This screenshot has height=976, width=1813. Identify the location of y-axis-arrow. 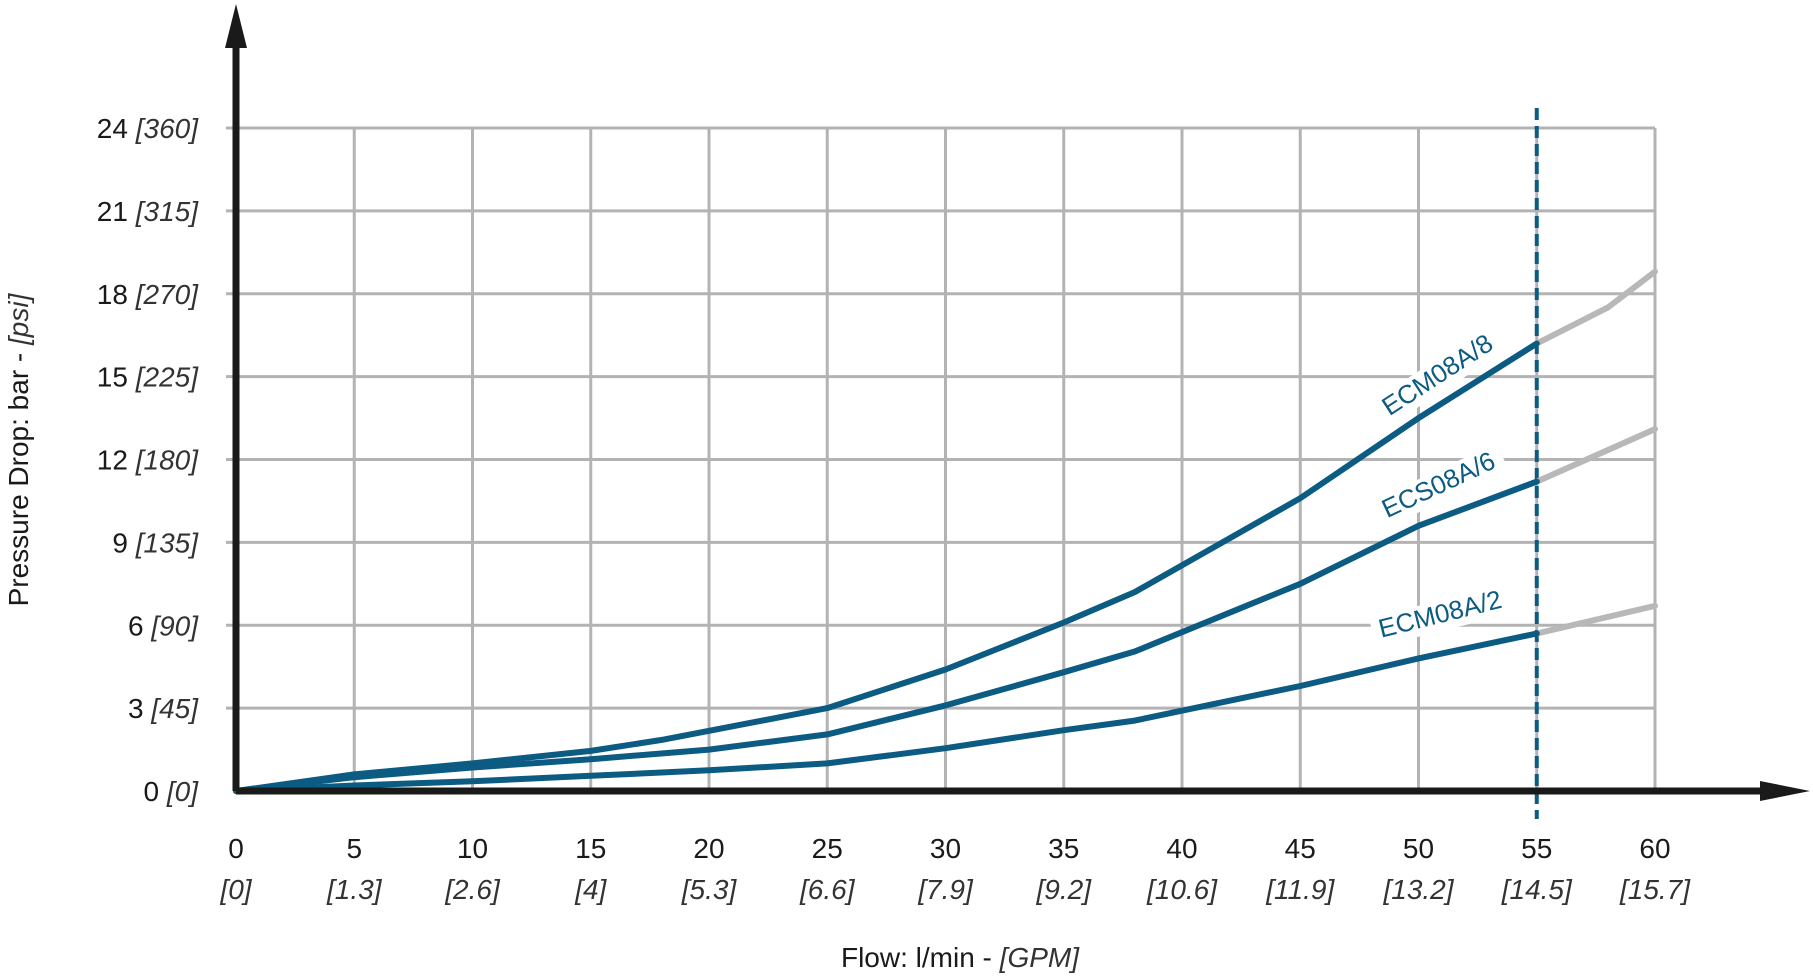
(236, 26).